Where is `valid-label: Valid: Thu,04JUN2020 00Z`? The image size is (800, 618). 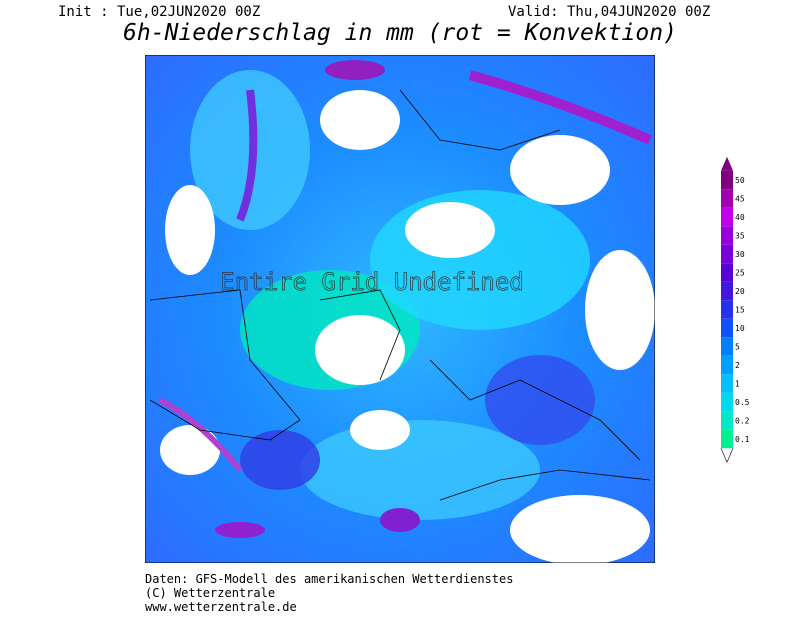 valid-label: Valid: Thu,04JUN2020 00Z is located at coordinates (609, 12).